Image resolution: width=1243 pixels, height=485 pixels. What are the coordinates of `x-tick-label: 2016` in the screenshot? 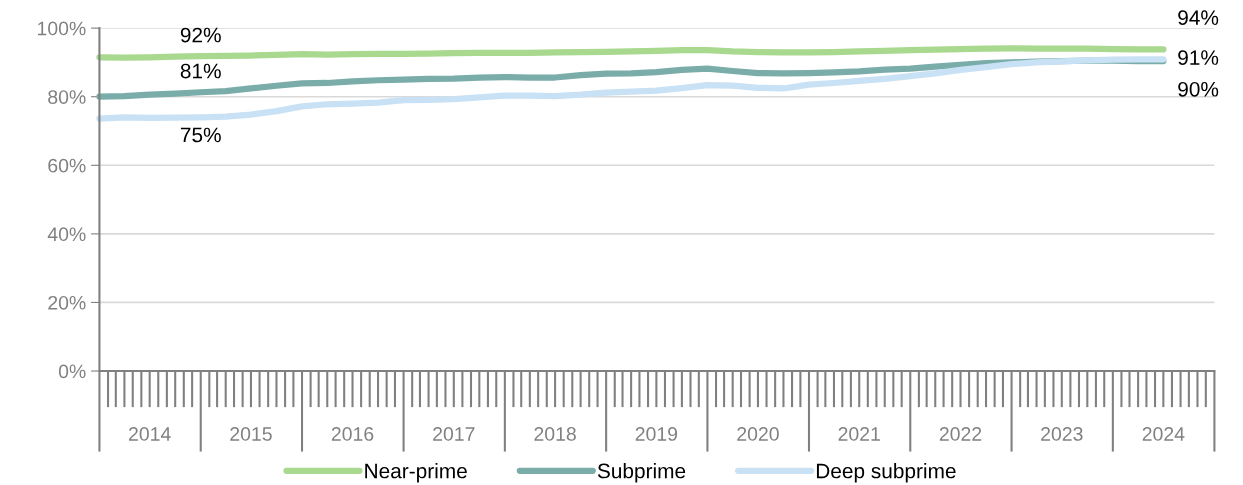 It's located at (352, 434).